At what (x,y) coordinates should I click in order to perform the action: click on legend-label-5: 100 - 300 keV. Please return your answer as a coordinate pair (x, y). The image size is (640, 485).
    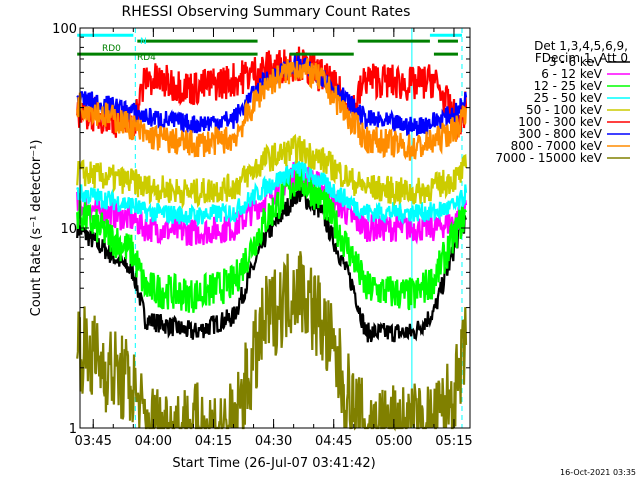
    Looking at the image, I should click on (560, 122).